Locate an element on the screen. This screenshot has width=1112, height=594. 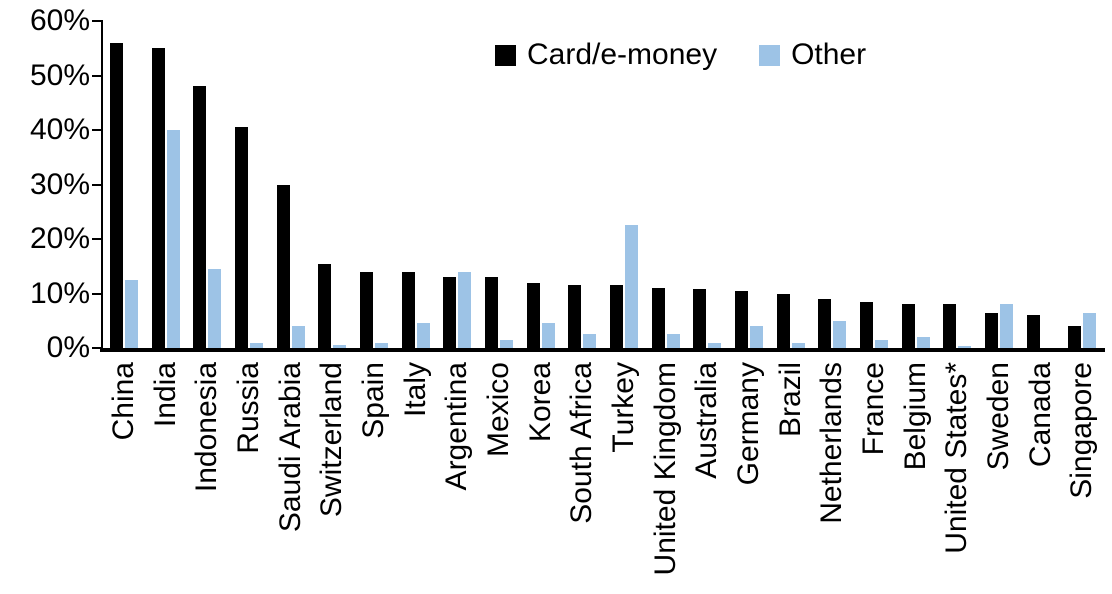
x-axis-tick-label: Canada is located at coordinates (1040, 415).